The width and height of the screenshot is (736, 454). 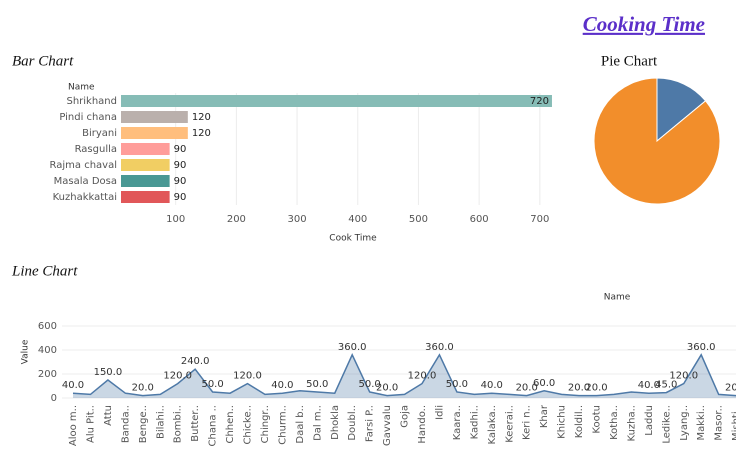 What do you see at coordinates (539, 101) in the screenshot?
I see `bar-value-label: 720` at bounding box center [539, 101].